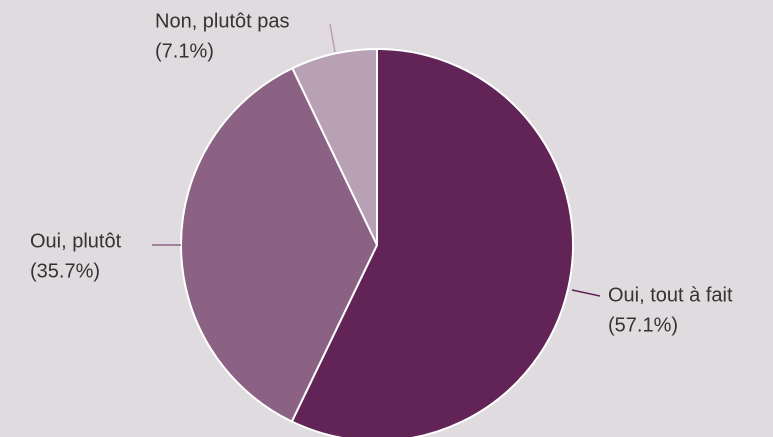 The width and height of the screenshot is (773, 437). What do you see at coordinates (184, 51) in the screenshot?
I see `slice-value-label: (7.1%)` at bounding box center [184, 51].